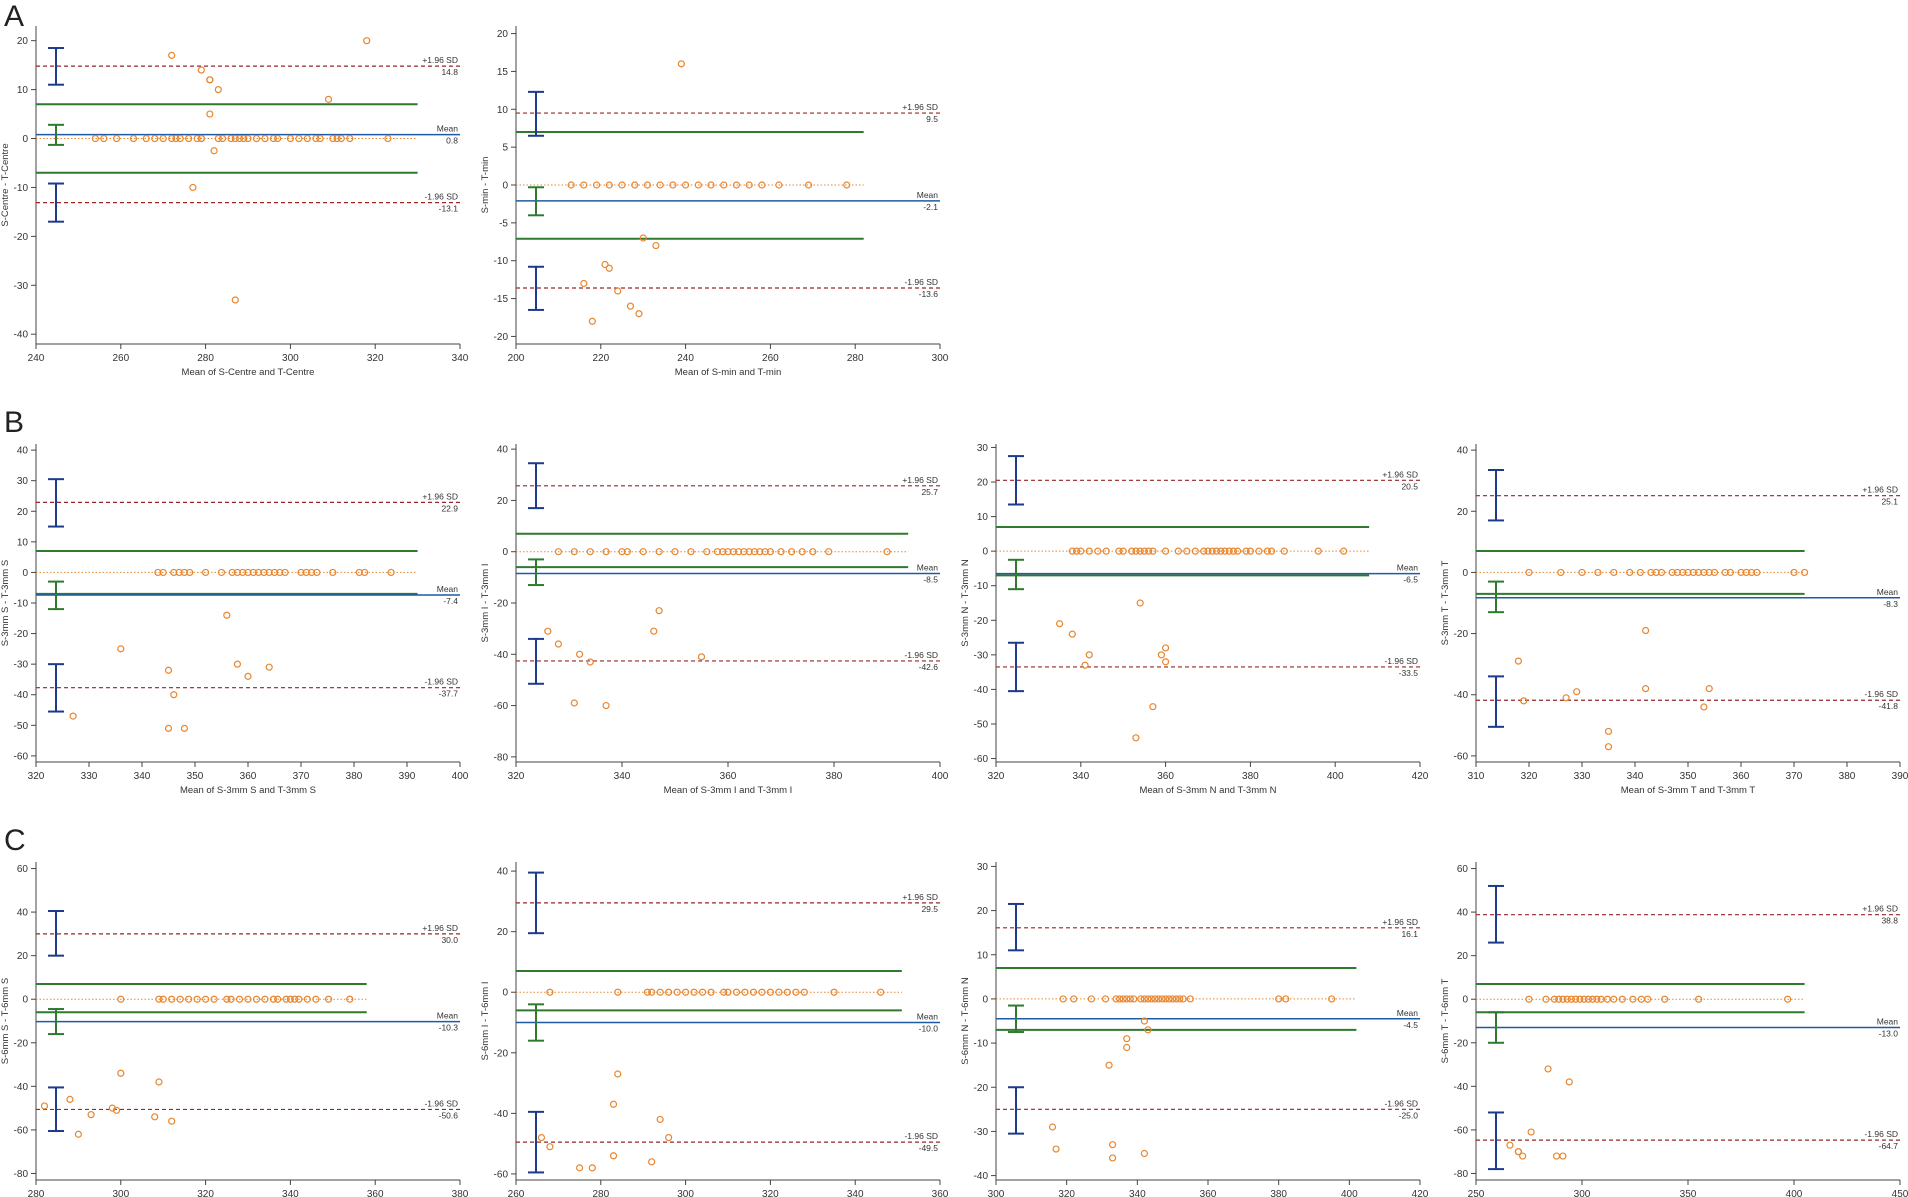 Image resolution: width=1908 pixels, height=1197 pixels. Describe the element at coordinates (1445, 1020) in the screenshot. I see `y-axis-label: S-6mm T - T-6mm T` at that location.